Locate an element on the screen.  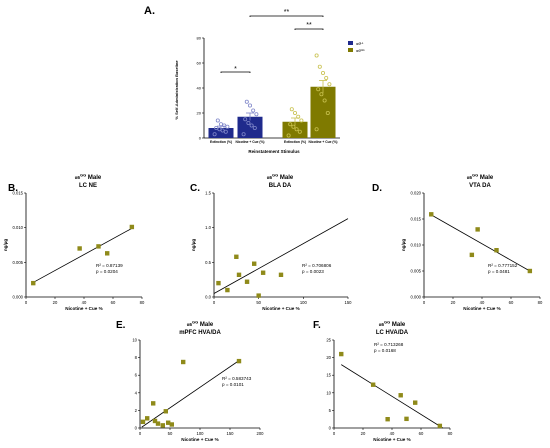
p-value-label: p = 0.0023 is located at coordinates (313, 271).